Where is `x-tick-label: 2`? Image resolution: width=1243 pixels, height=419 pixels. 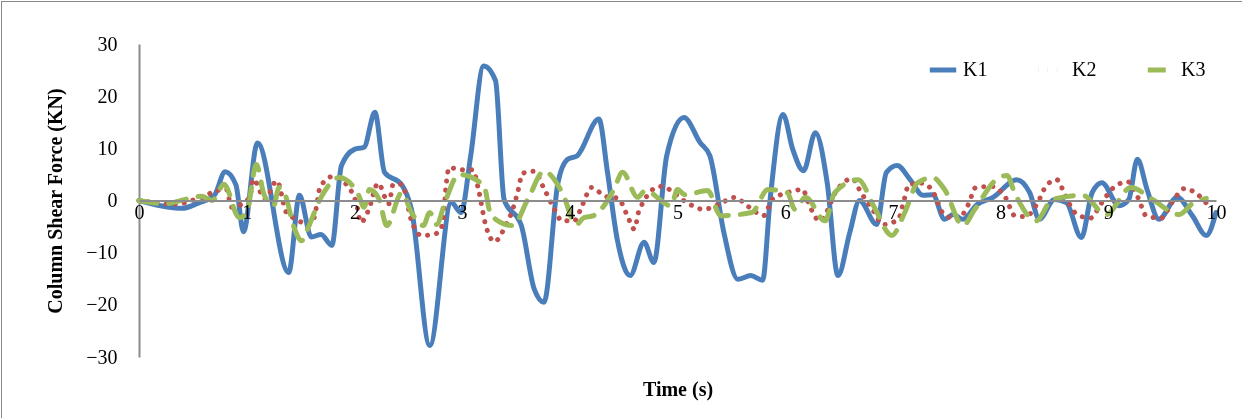
x-tick-label: 2 is located at coordinates (354, 212).